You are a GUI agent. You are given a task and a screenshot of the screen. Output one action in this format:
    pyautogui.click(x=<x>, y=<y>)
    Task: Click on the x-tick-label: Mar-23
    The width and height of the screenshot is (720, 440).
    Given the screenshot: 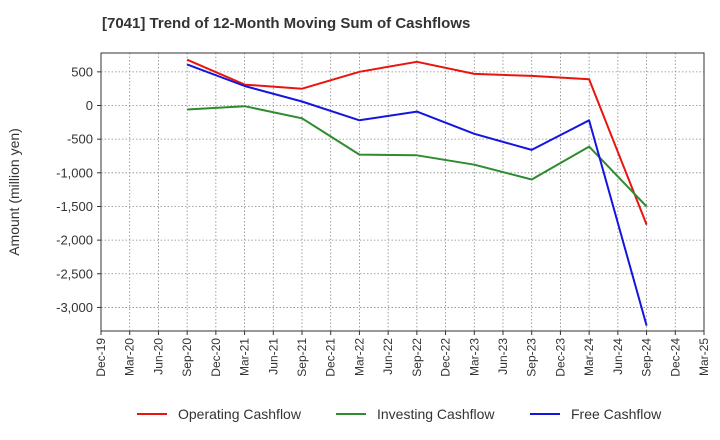 What is the action you would take?
    pyautogui.click(x=474, y=357)
    